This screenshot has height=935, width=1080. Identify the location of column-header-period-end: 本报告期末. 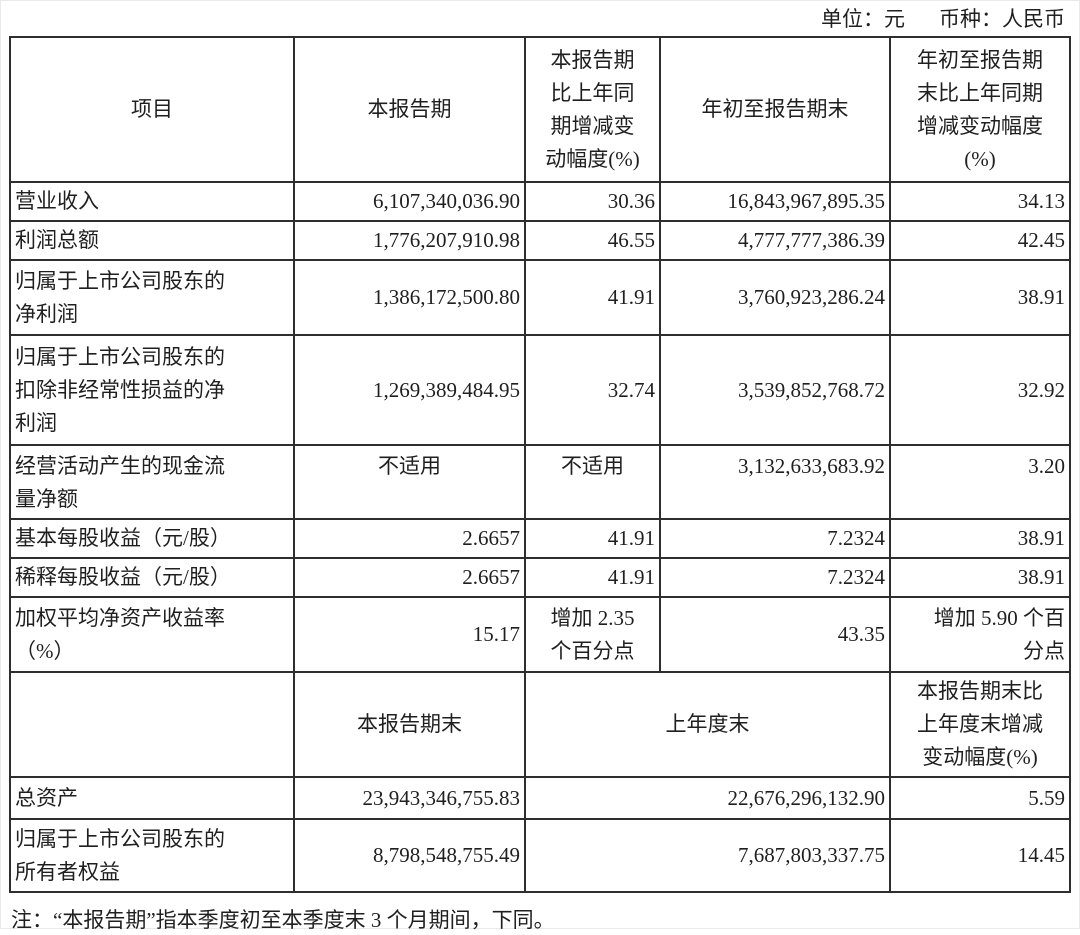
(409, 724).